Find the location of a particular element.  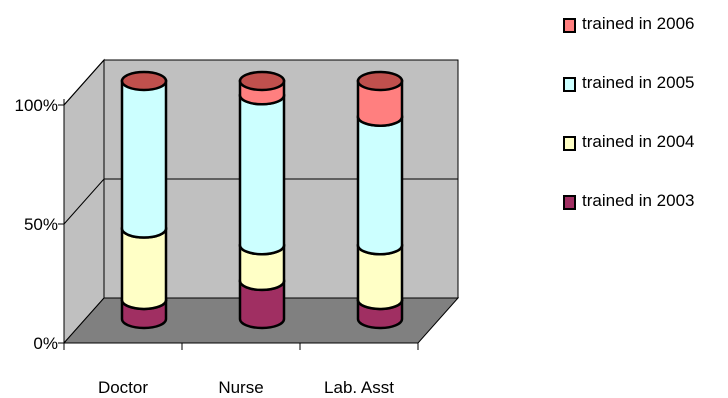

x-tick-label: Lab. Asst is located at coordinates (359, 387).